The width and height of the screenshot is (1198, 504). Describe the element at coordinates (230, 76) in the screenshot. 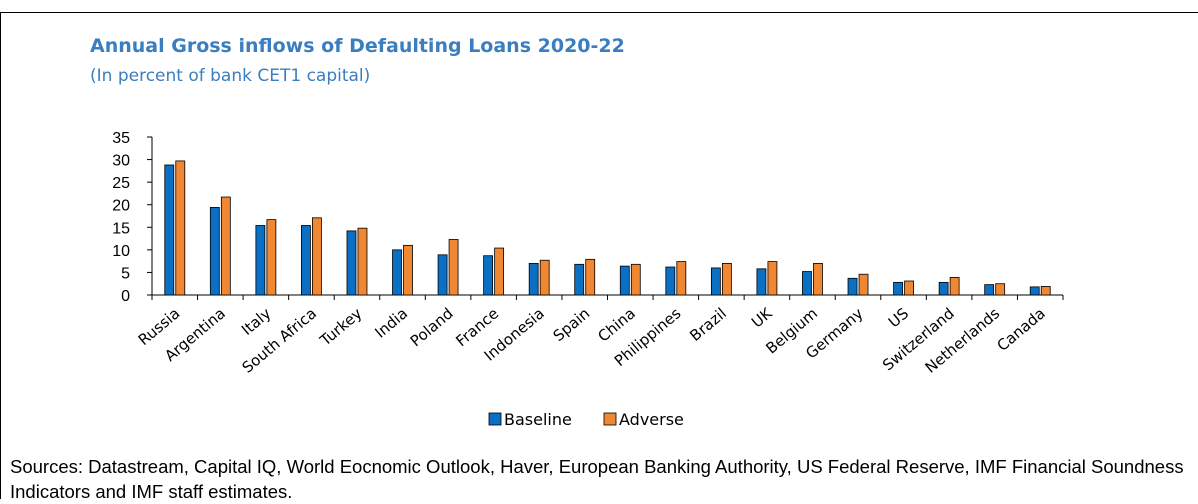

I see `chart-subtitle: (In percent of bank CET1 capital)` at that location.